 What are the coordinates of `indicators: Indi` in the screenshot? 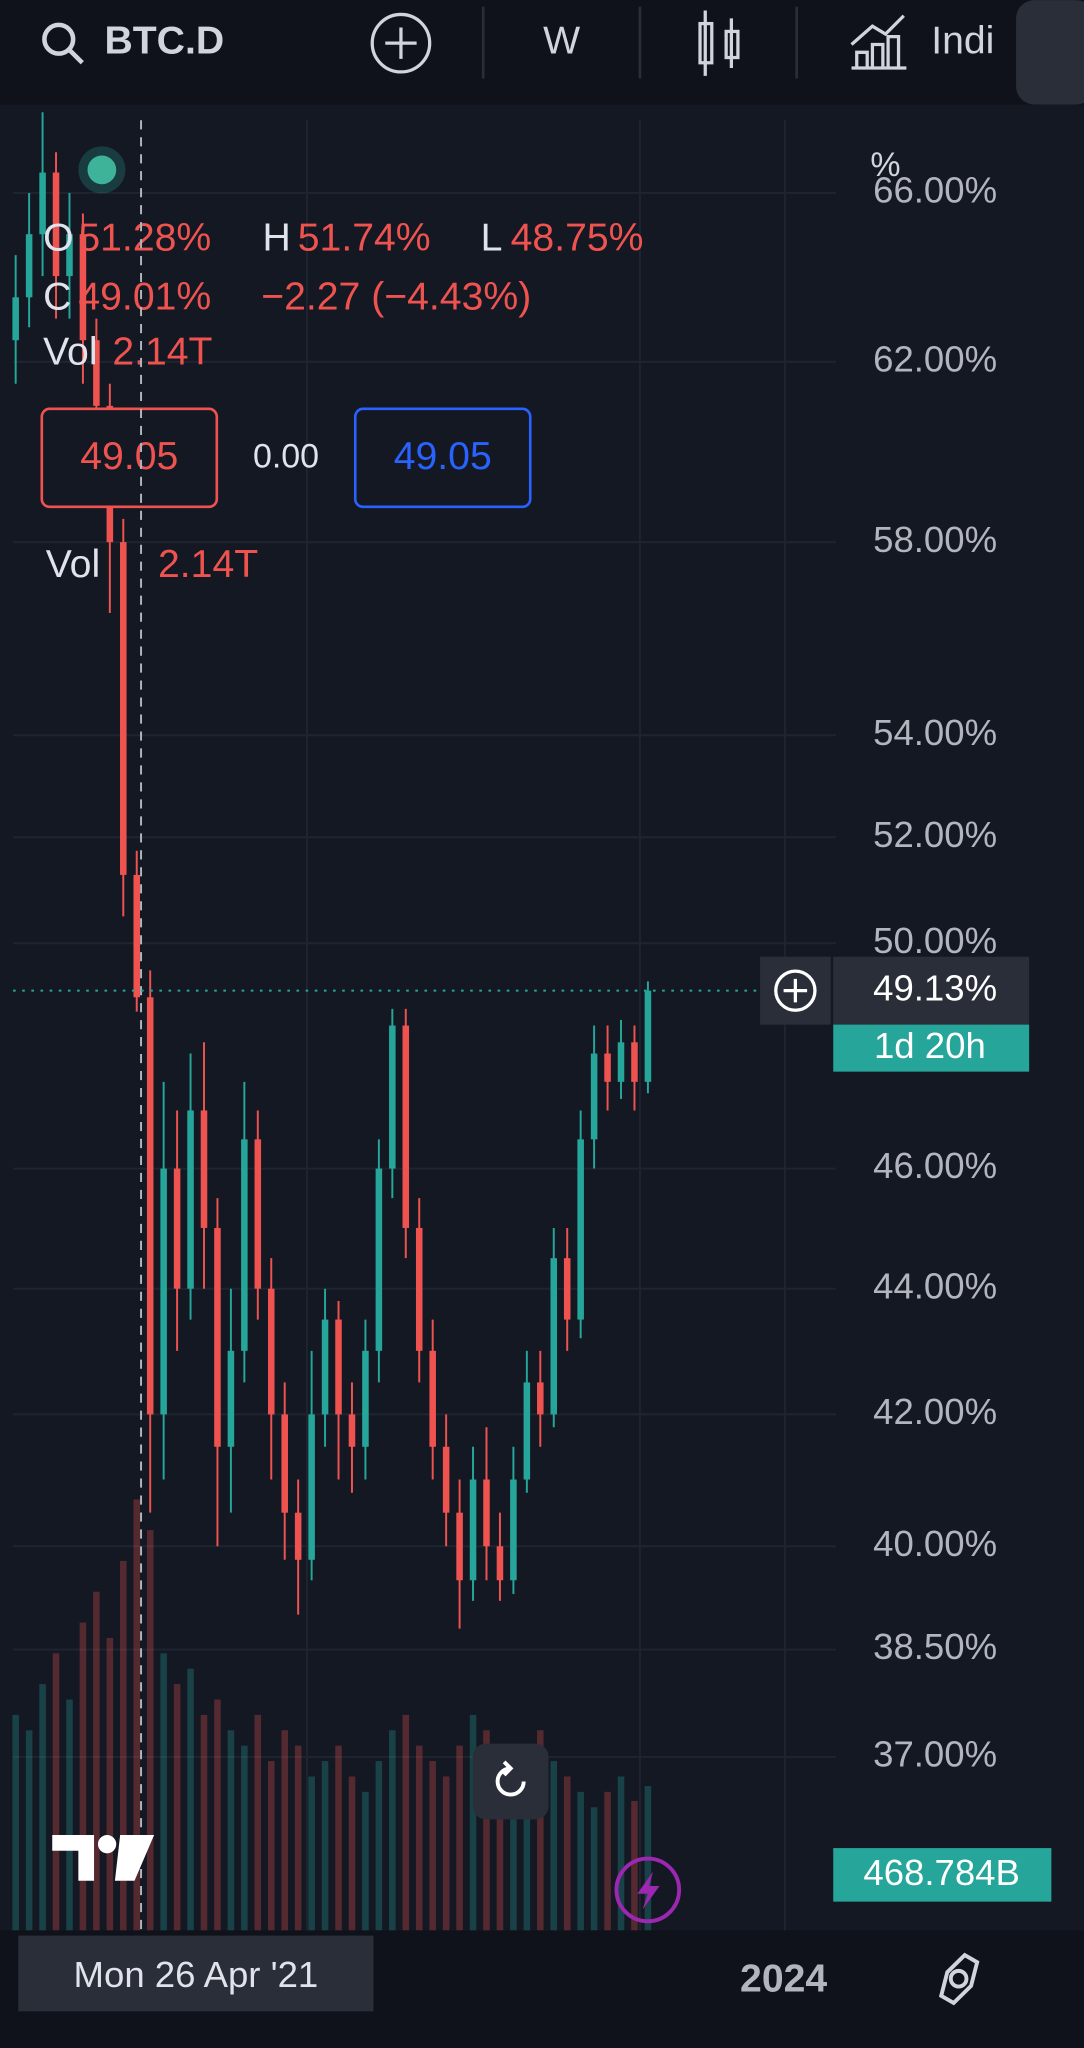 It's located at (962, 41).